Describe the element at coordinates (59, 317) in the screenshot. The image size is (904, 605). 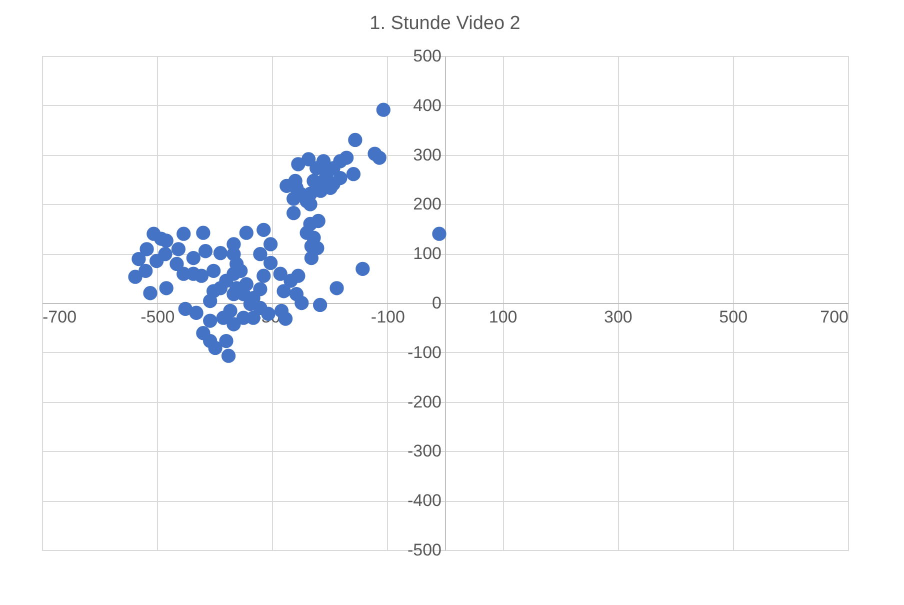
I see `x-tick-label: -700` at that location.